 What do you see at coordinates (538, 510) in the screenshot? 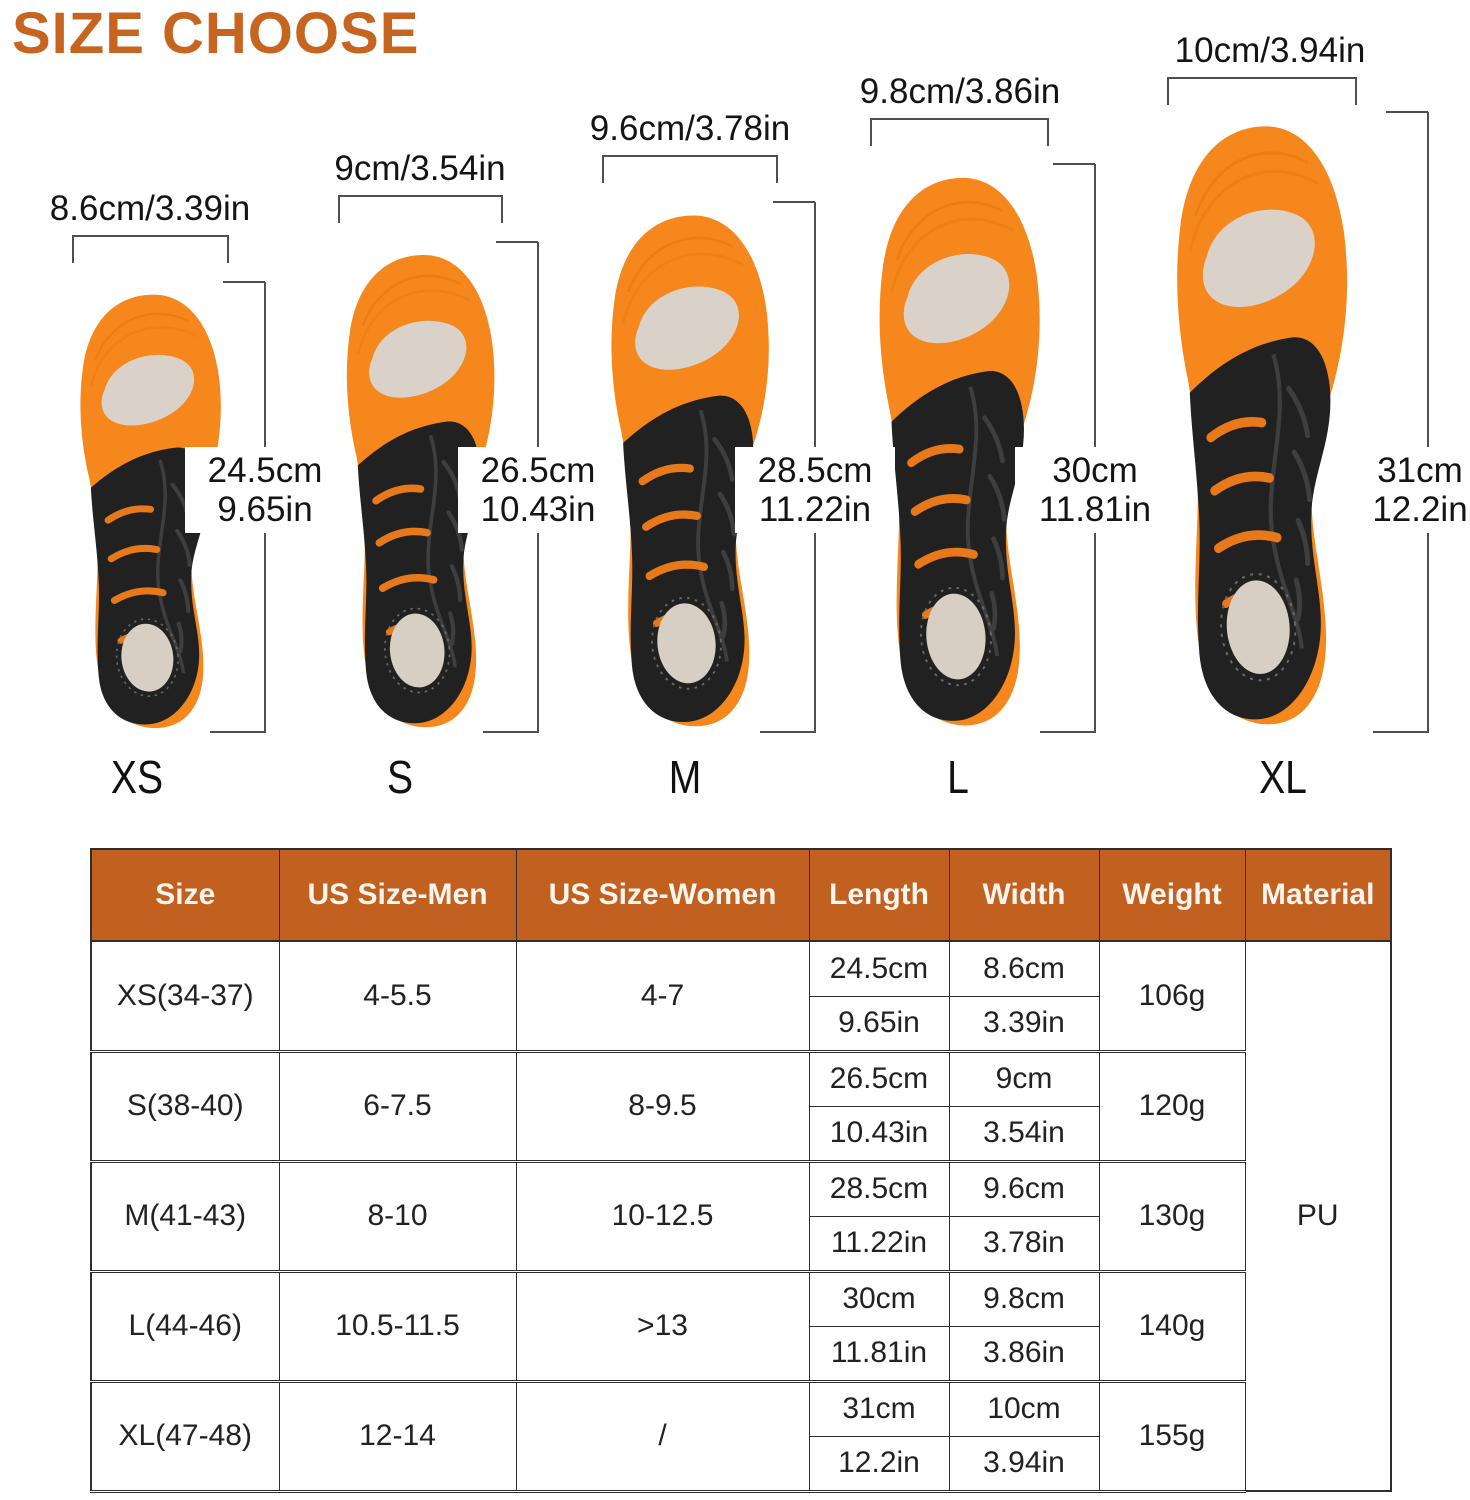
I see `length-in: 10.43in` at bounding box center [538, 510].